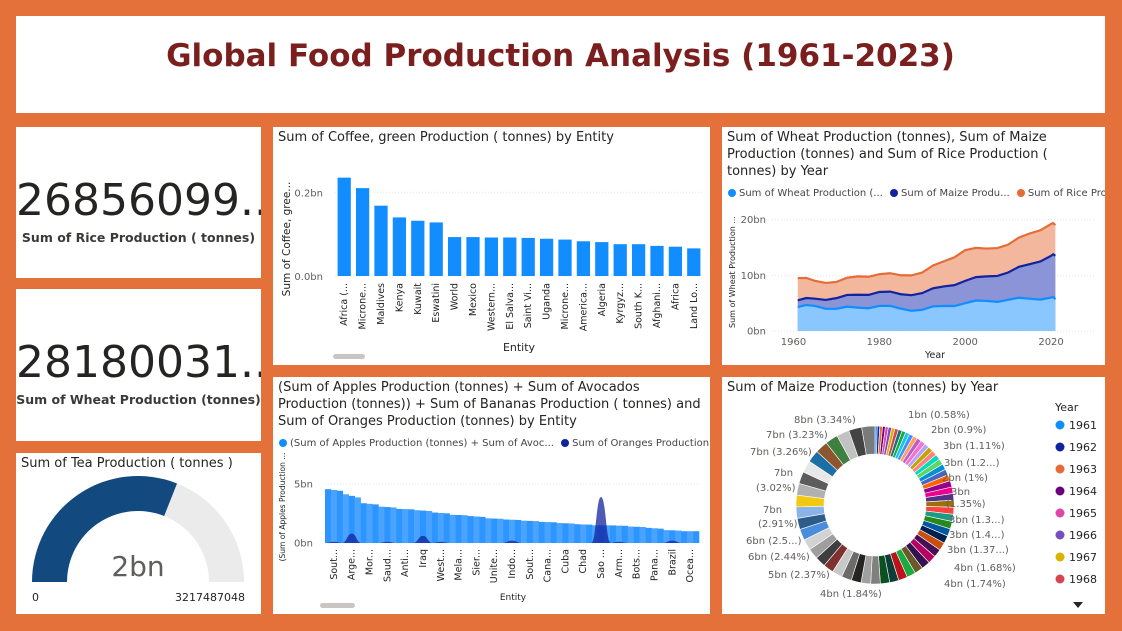 Image resolution: width=1122 pixels, height=631 pixels. I want to click on legend-item-1962: 1962, so click(1083, 447).